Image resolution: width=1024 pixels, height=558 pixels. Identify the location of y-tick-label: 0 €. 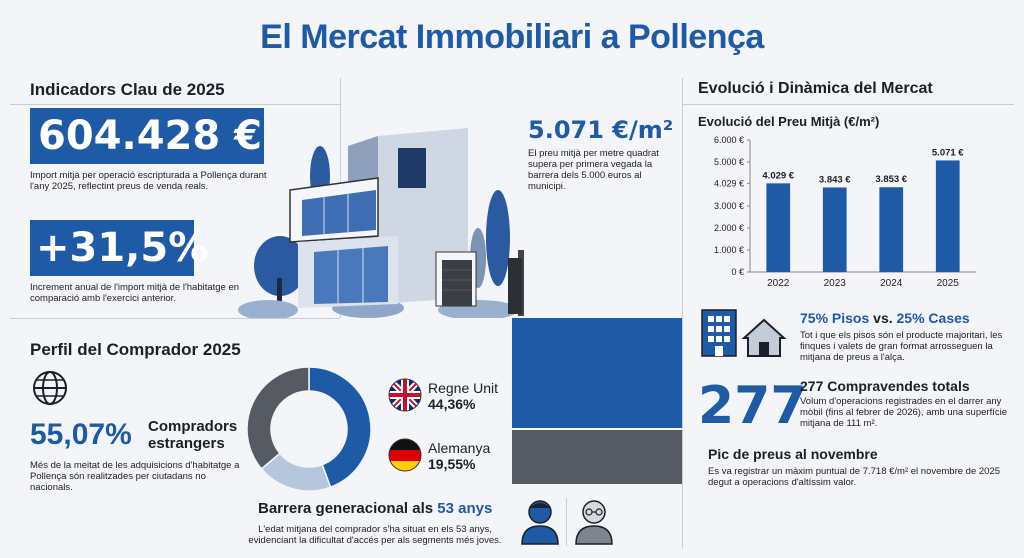
(737, 272).